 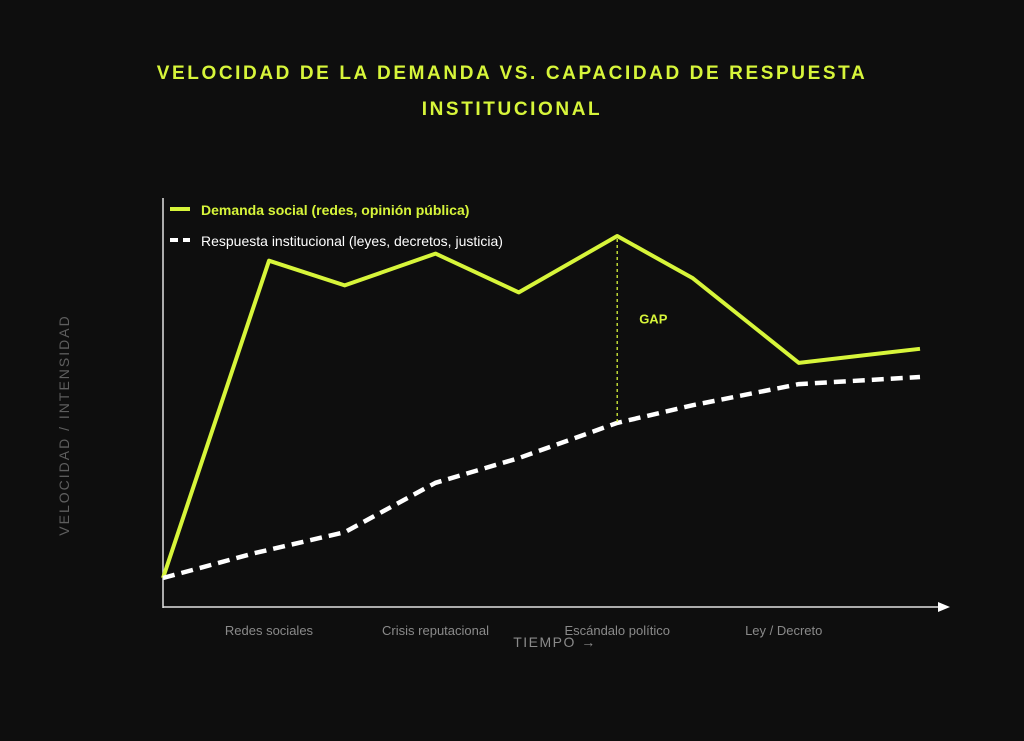 I want to click on gap-label: GAP, so click(x=653, y=318).